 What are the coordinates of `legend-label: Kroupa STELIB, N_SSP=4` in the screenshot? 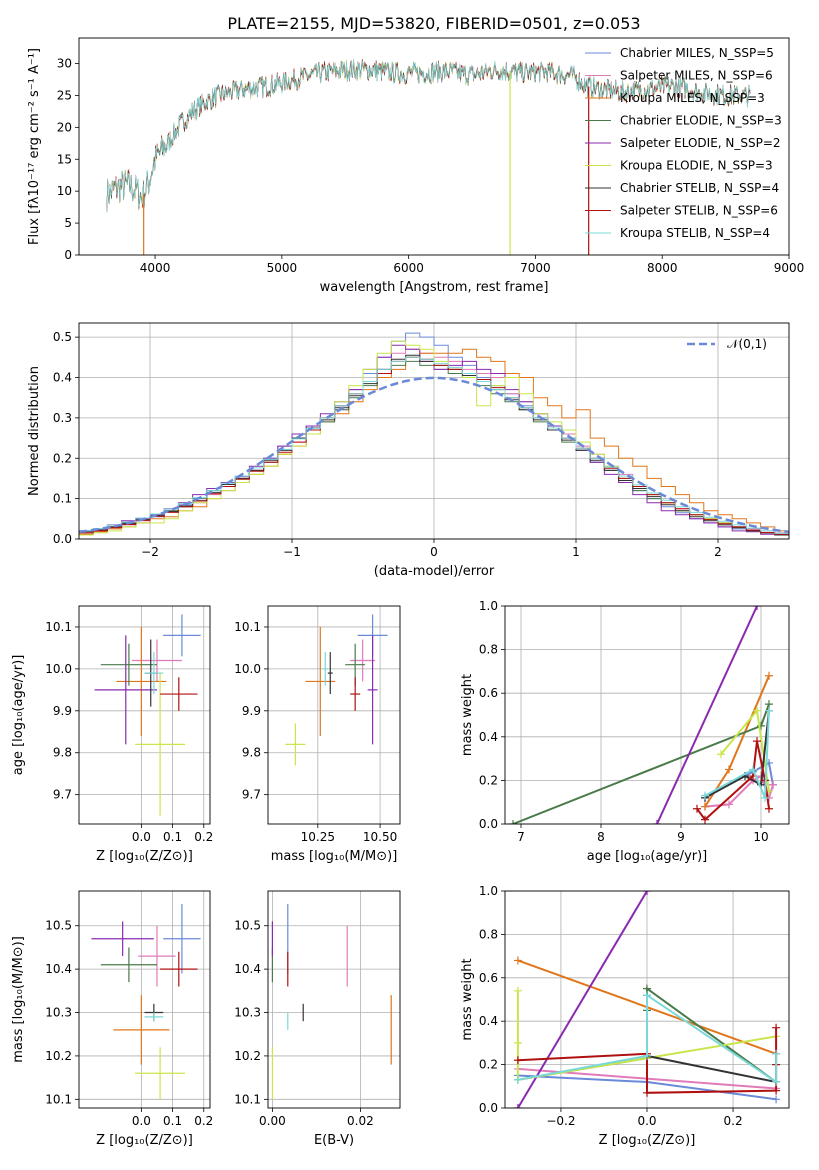 It's located at (695, 233).